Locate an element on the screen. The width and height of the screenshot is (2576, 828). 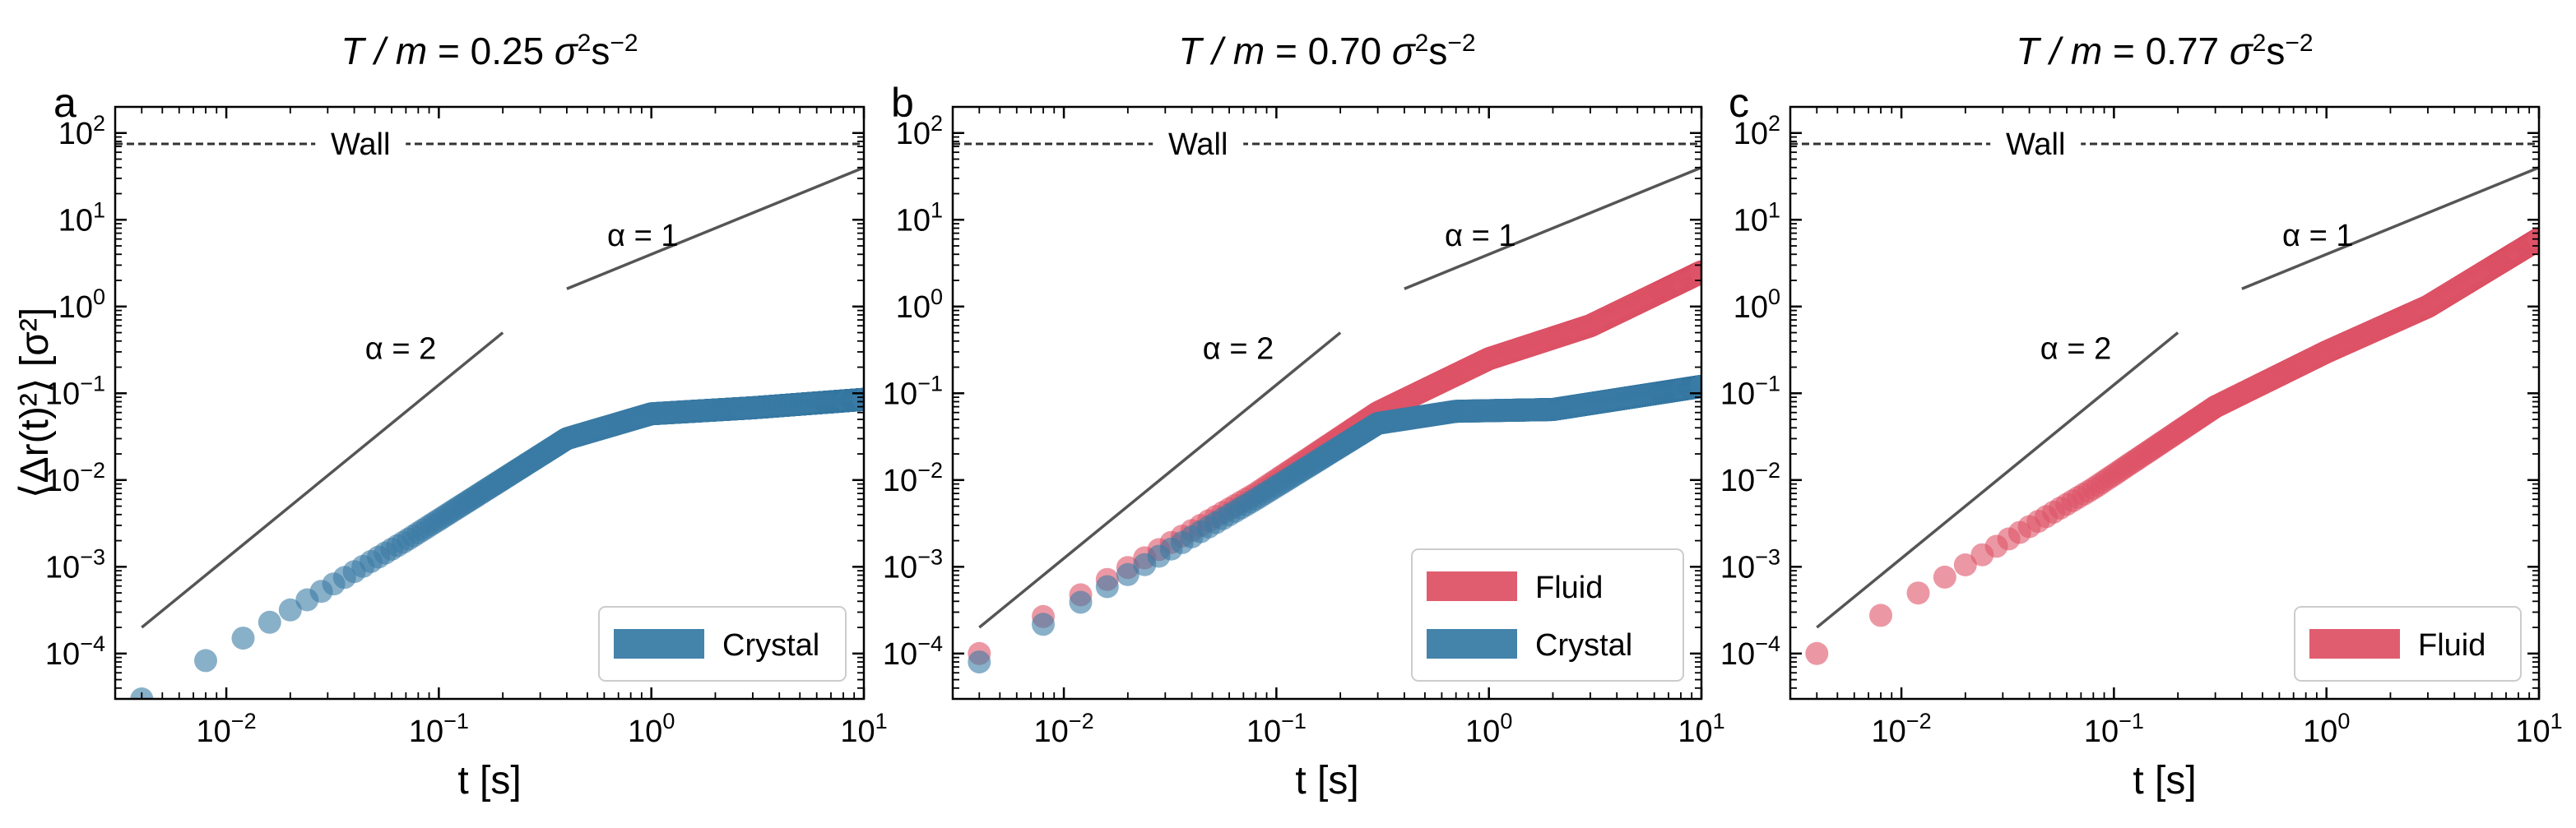
x-axis-label: t [s] is located at coordinates (489, 781).